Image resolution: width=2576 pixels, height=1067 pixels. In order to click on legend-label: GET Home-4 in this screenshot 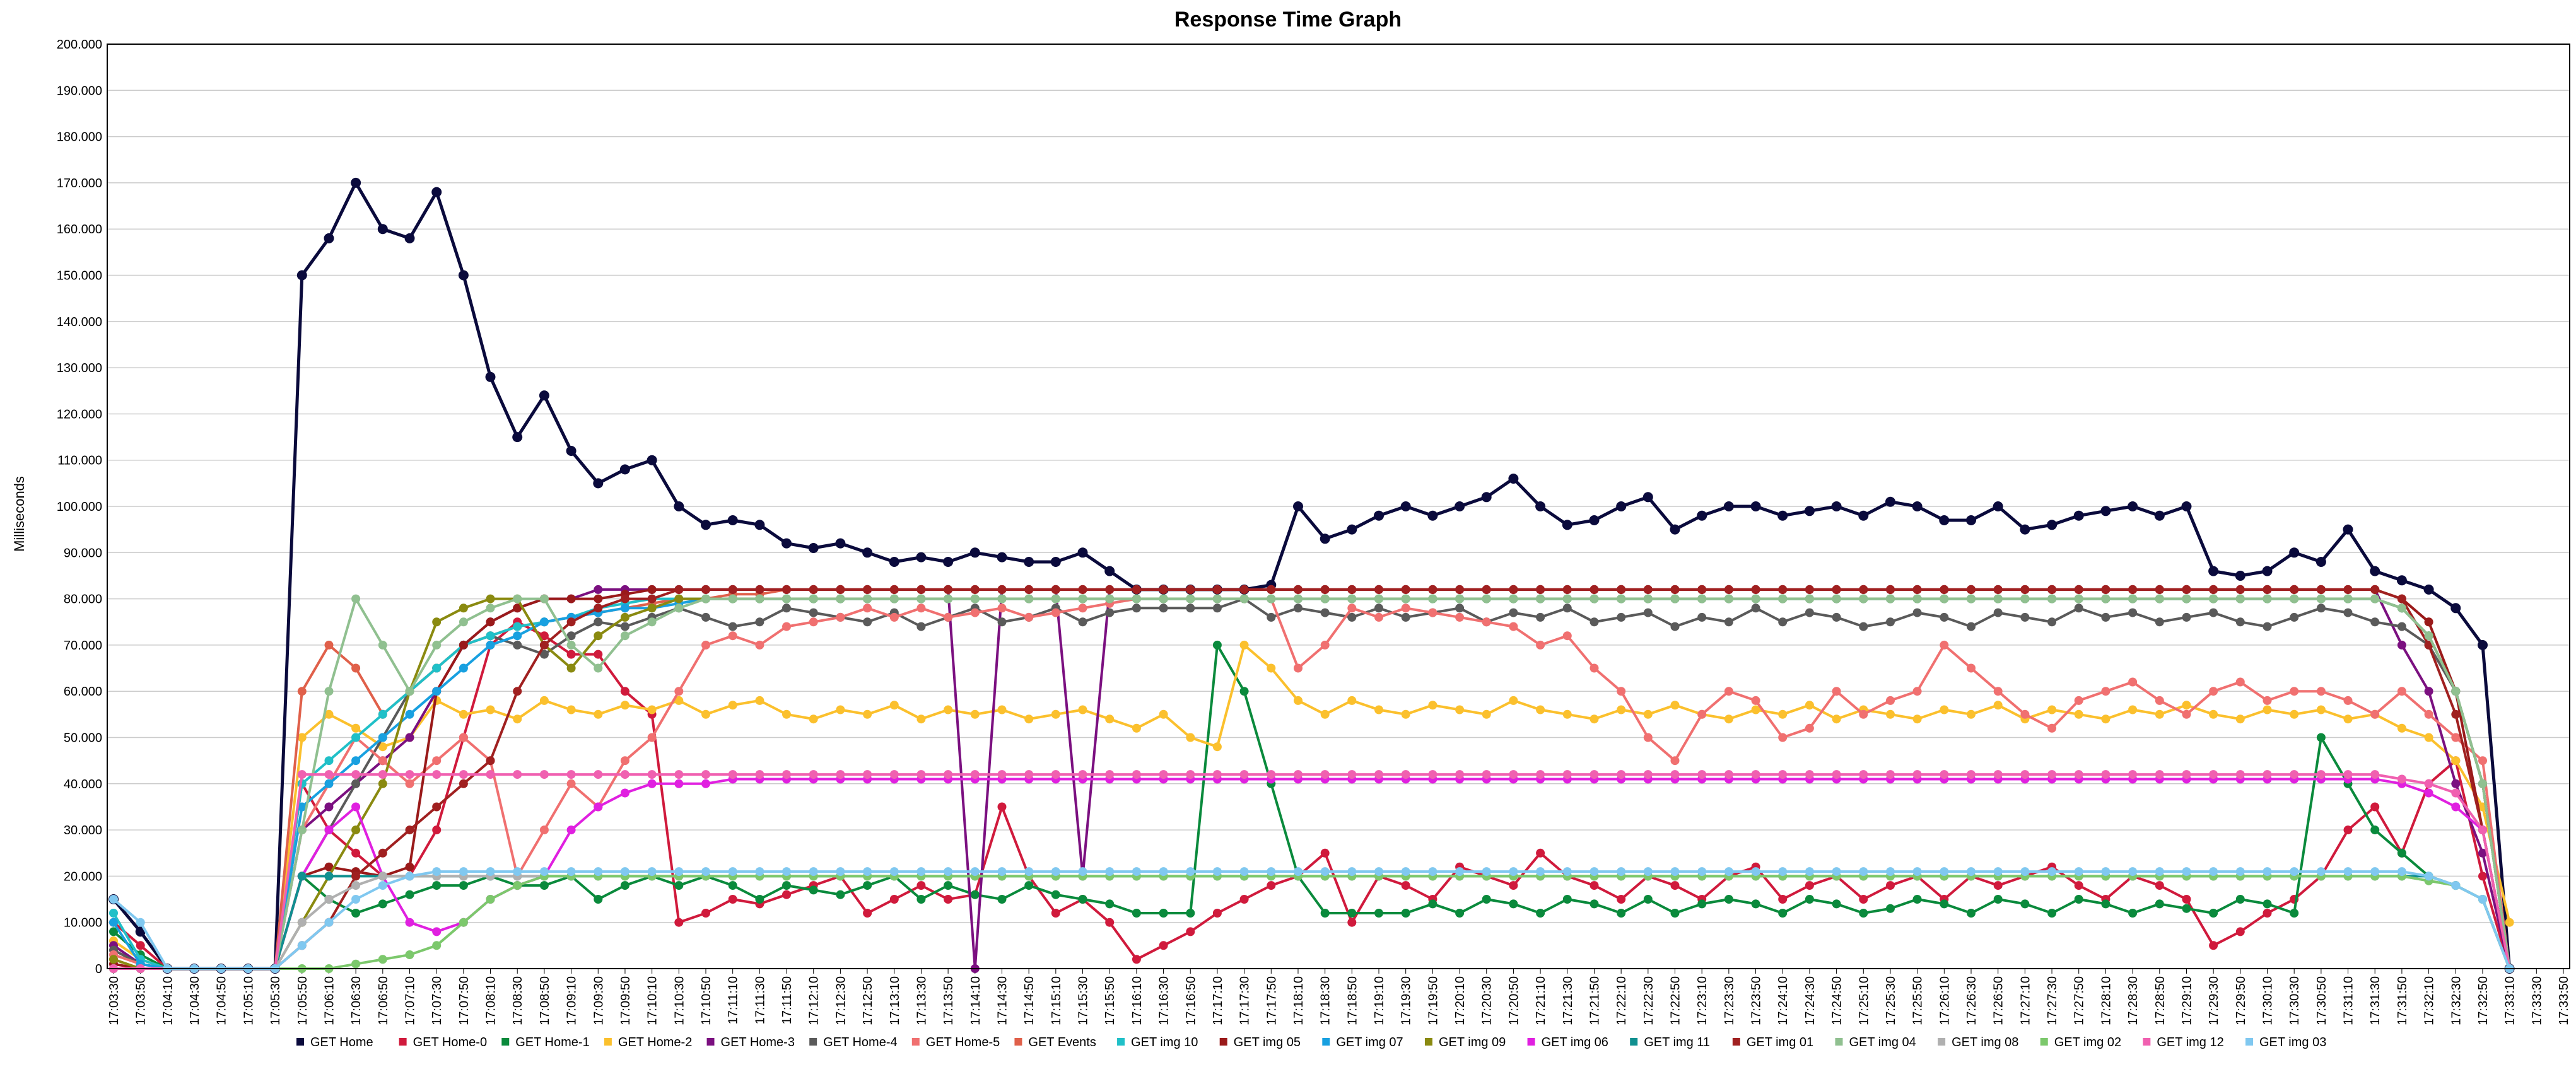, I will do `click(860, 1042)`.